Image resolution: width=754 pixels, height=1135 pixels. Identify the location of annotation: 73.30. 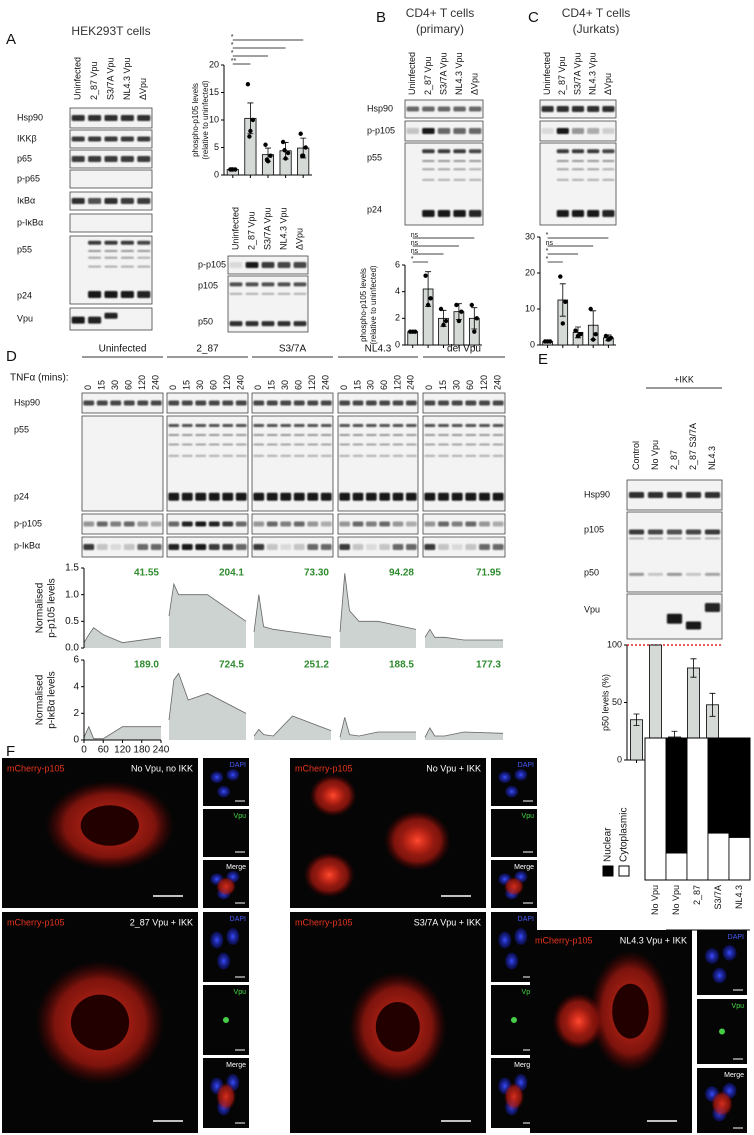
(316, 573).